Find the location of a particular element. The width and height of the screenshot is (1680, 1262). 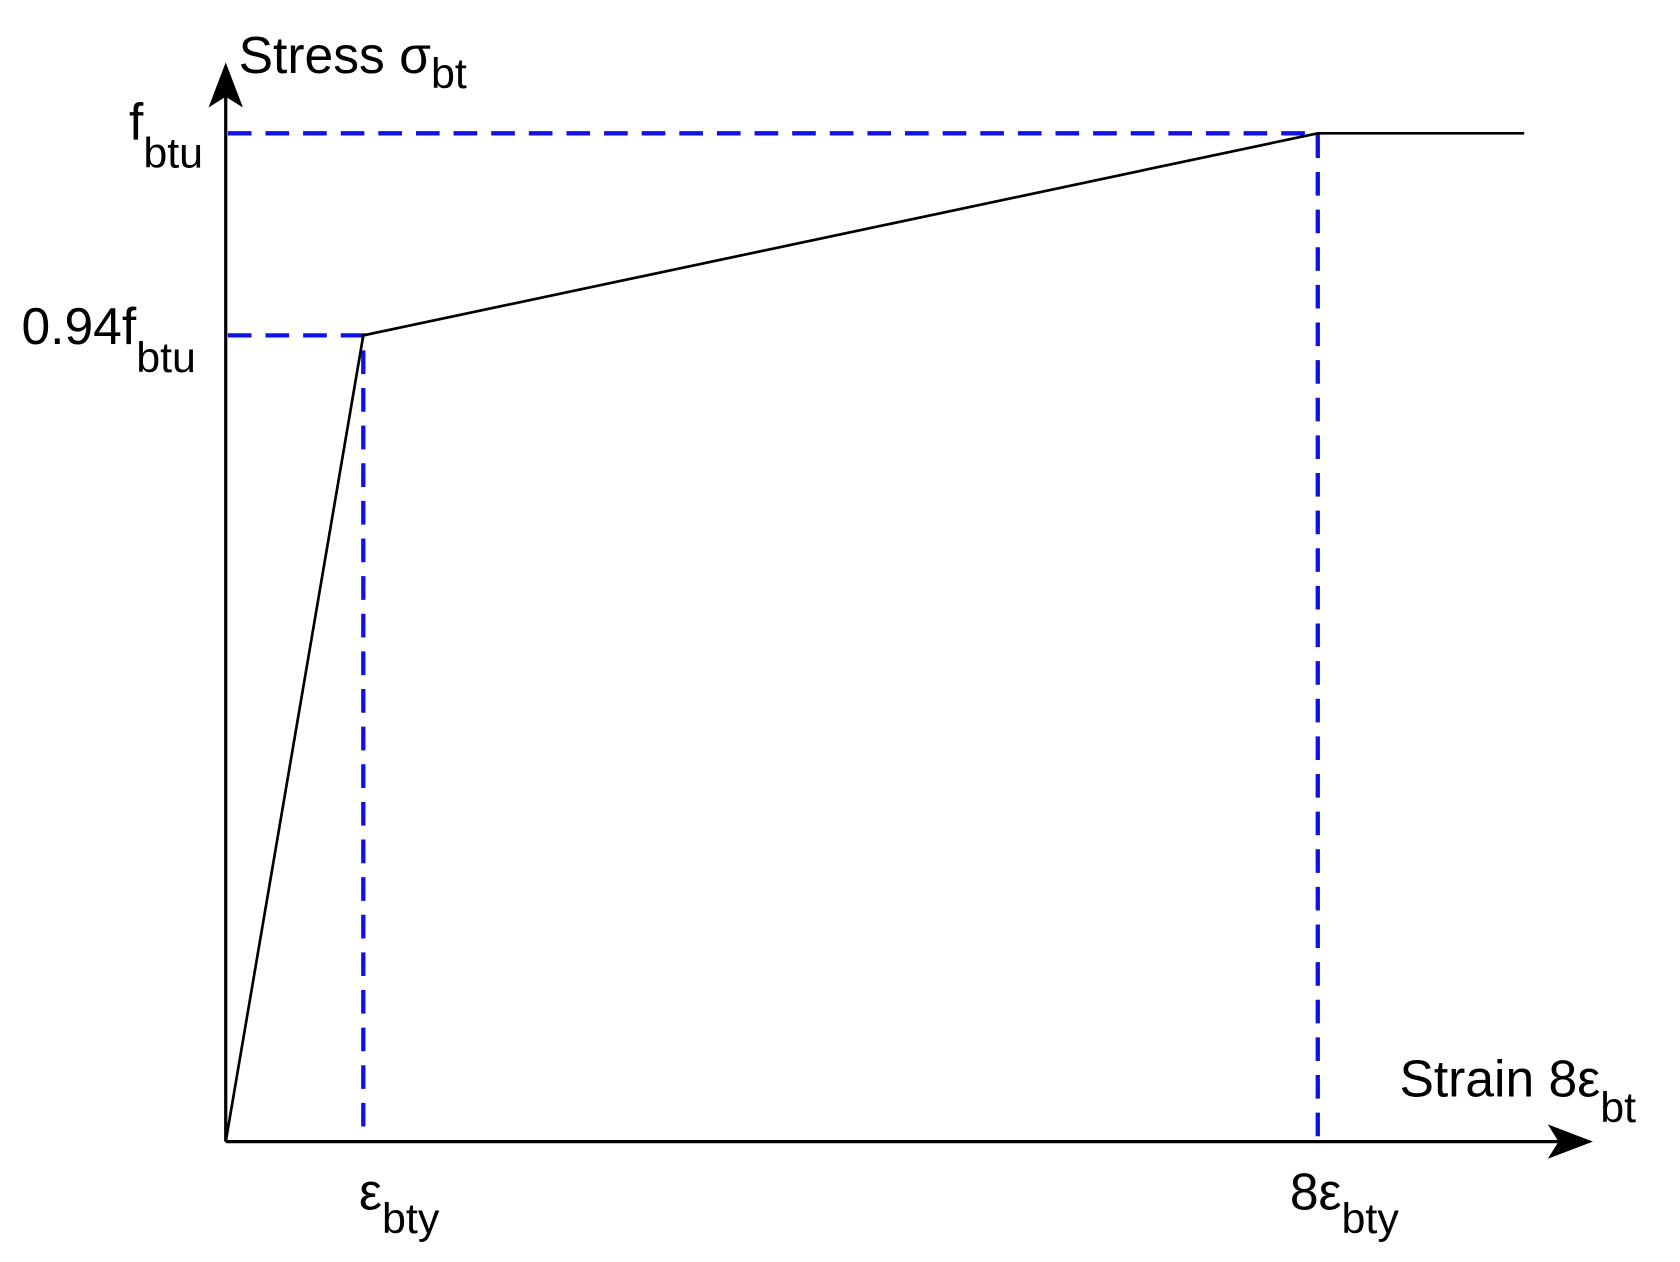

x-label: εbty is located at coordinates (399, 1202).